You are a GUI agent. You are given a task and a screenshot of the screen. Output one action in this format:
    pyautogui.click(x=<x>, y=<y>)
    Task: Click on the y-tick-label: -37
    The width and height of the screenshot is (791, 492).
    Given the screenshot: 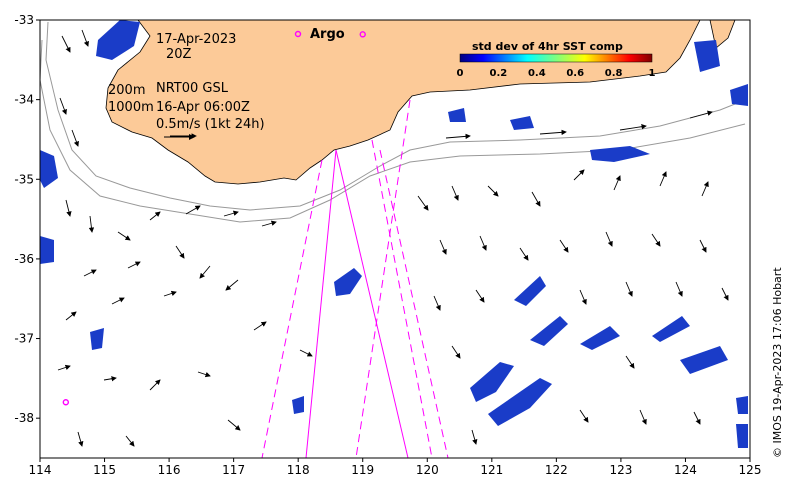 What is the action you would take?
    pyautogui.click(x=24, y=339)
    